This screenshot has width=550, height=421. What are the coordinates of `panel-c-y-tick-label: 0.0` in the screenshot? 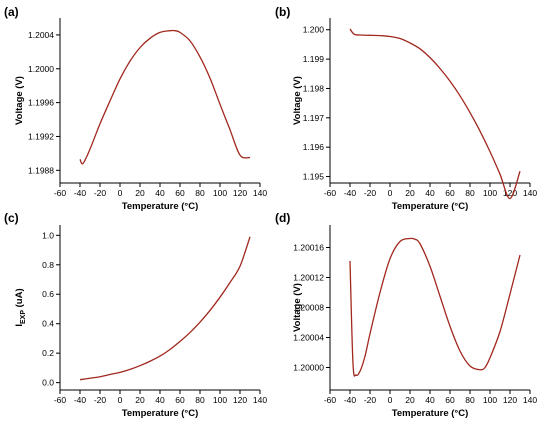 It's located at (48, 383).